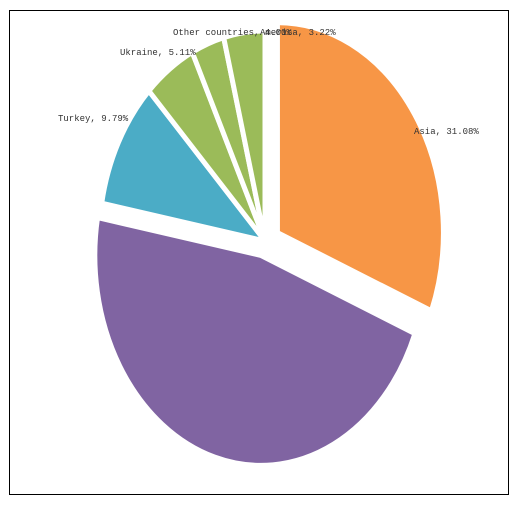 The width and height of the screenshot is (520, 505). I want to click on slice-label: Ukraine, 5.11%, so click(158, 53).